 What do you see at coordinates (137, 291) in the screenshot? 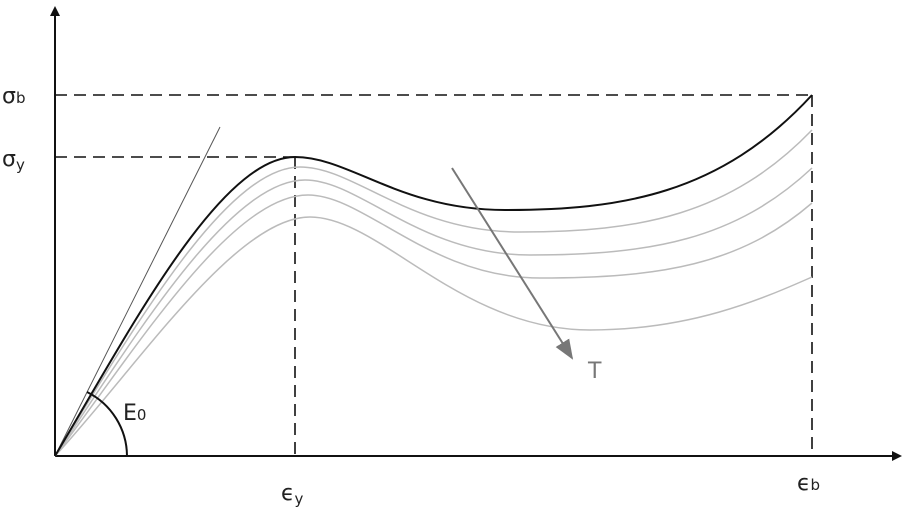
I see `tangent-line` at bounding box center [137, 291].